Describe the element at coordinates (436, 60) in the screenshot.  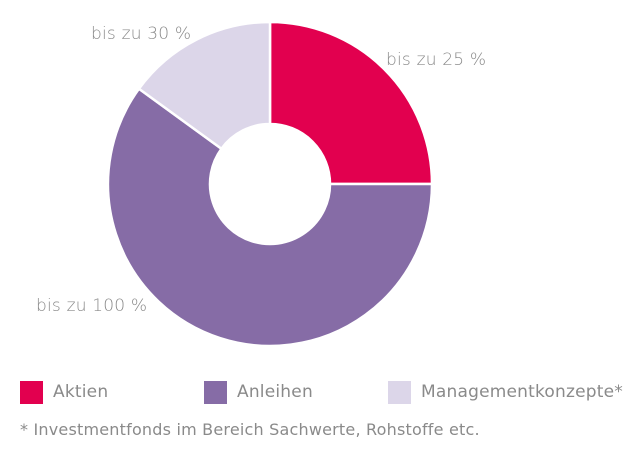
I see `slice-label-aktien: bis zu 25 %` at that location.